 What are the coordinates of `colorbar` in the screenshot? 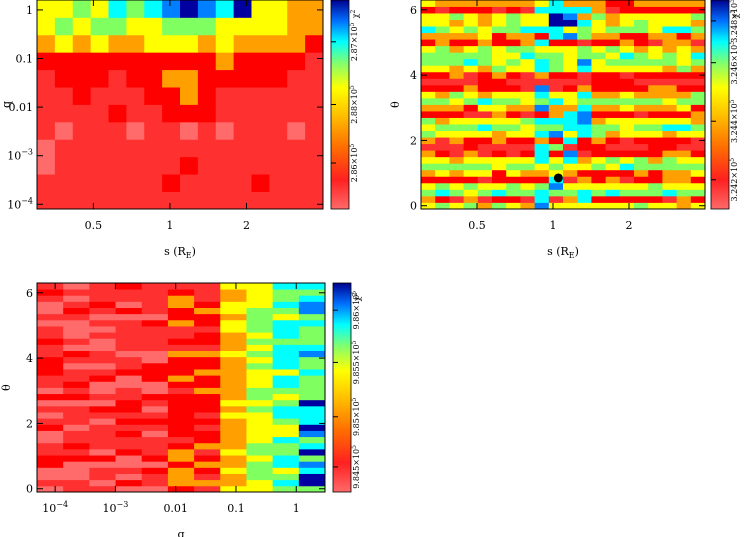 It's located at (720, 105).